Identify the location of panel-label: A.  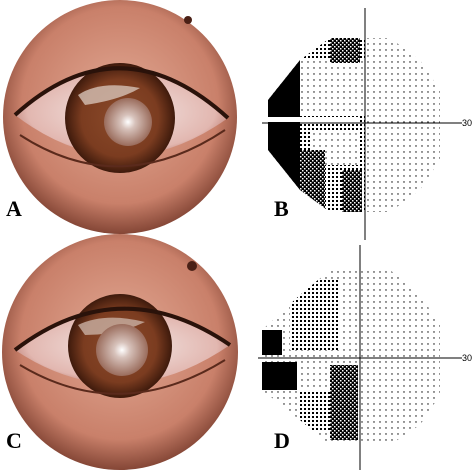
(14, 208).